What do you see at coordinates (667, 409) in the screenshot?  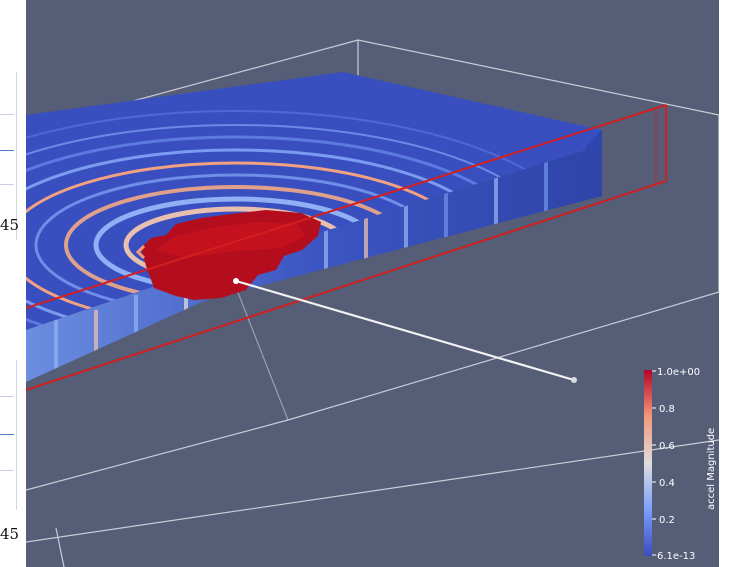 I see `colorbar-tick-0: 0.8` at bounding box center [667, 409].